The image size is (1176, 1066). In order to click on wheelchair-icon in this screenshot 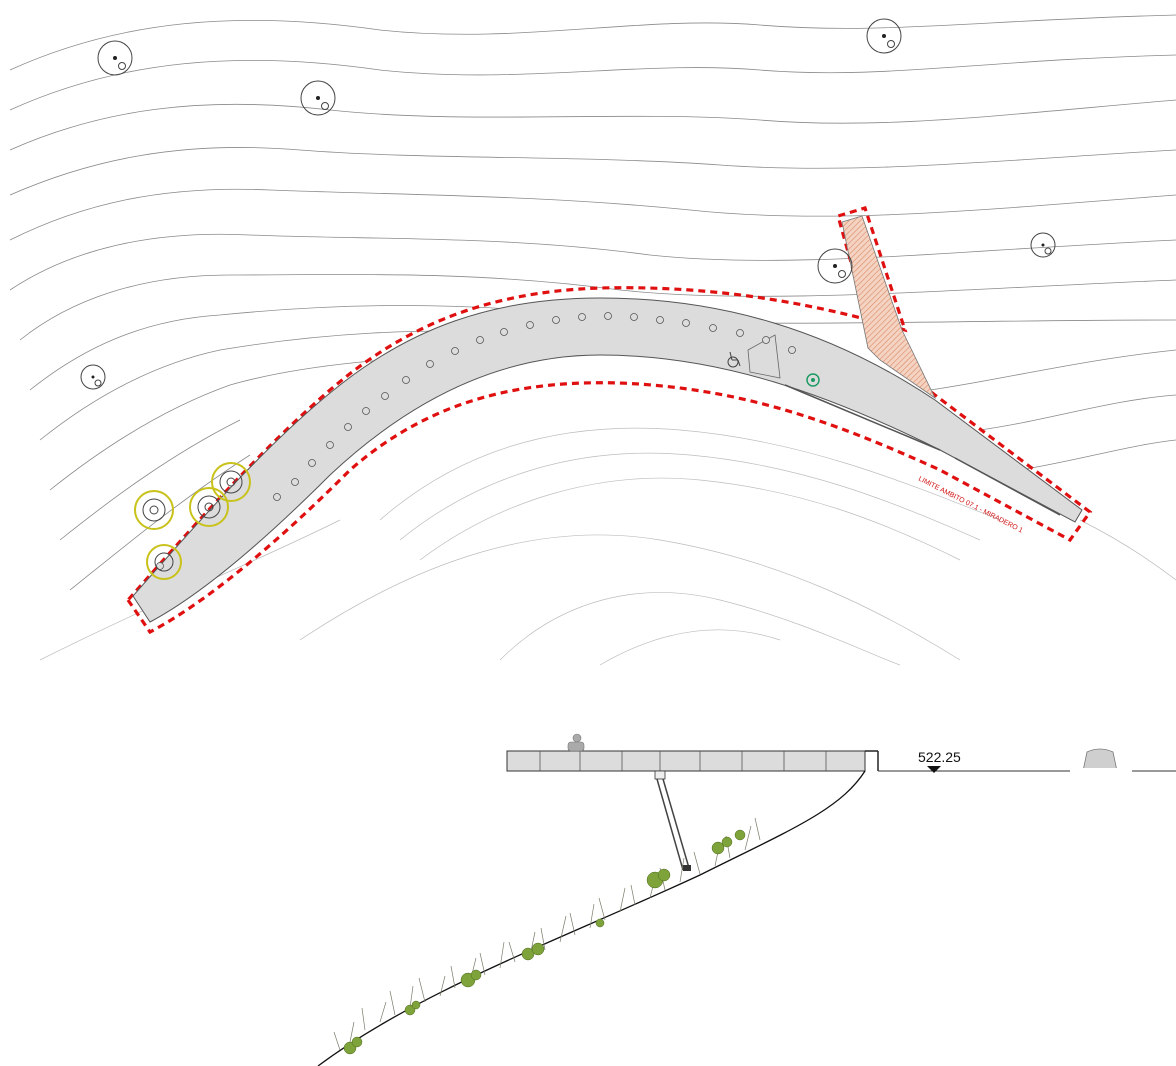, I will do `click(734, 359)`.